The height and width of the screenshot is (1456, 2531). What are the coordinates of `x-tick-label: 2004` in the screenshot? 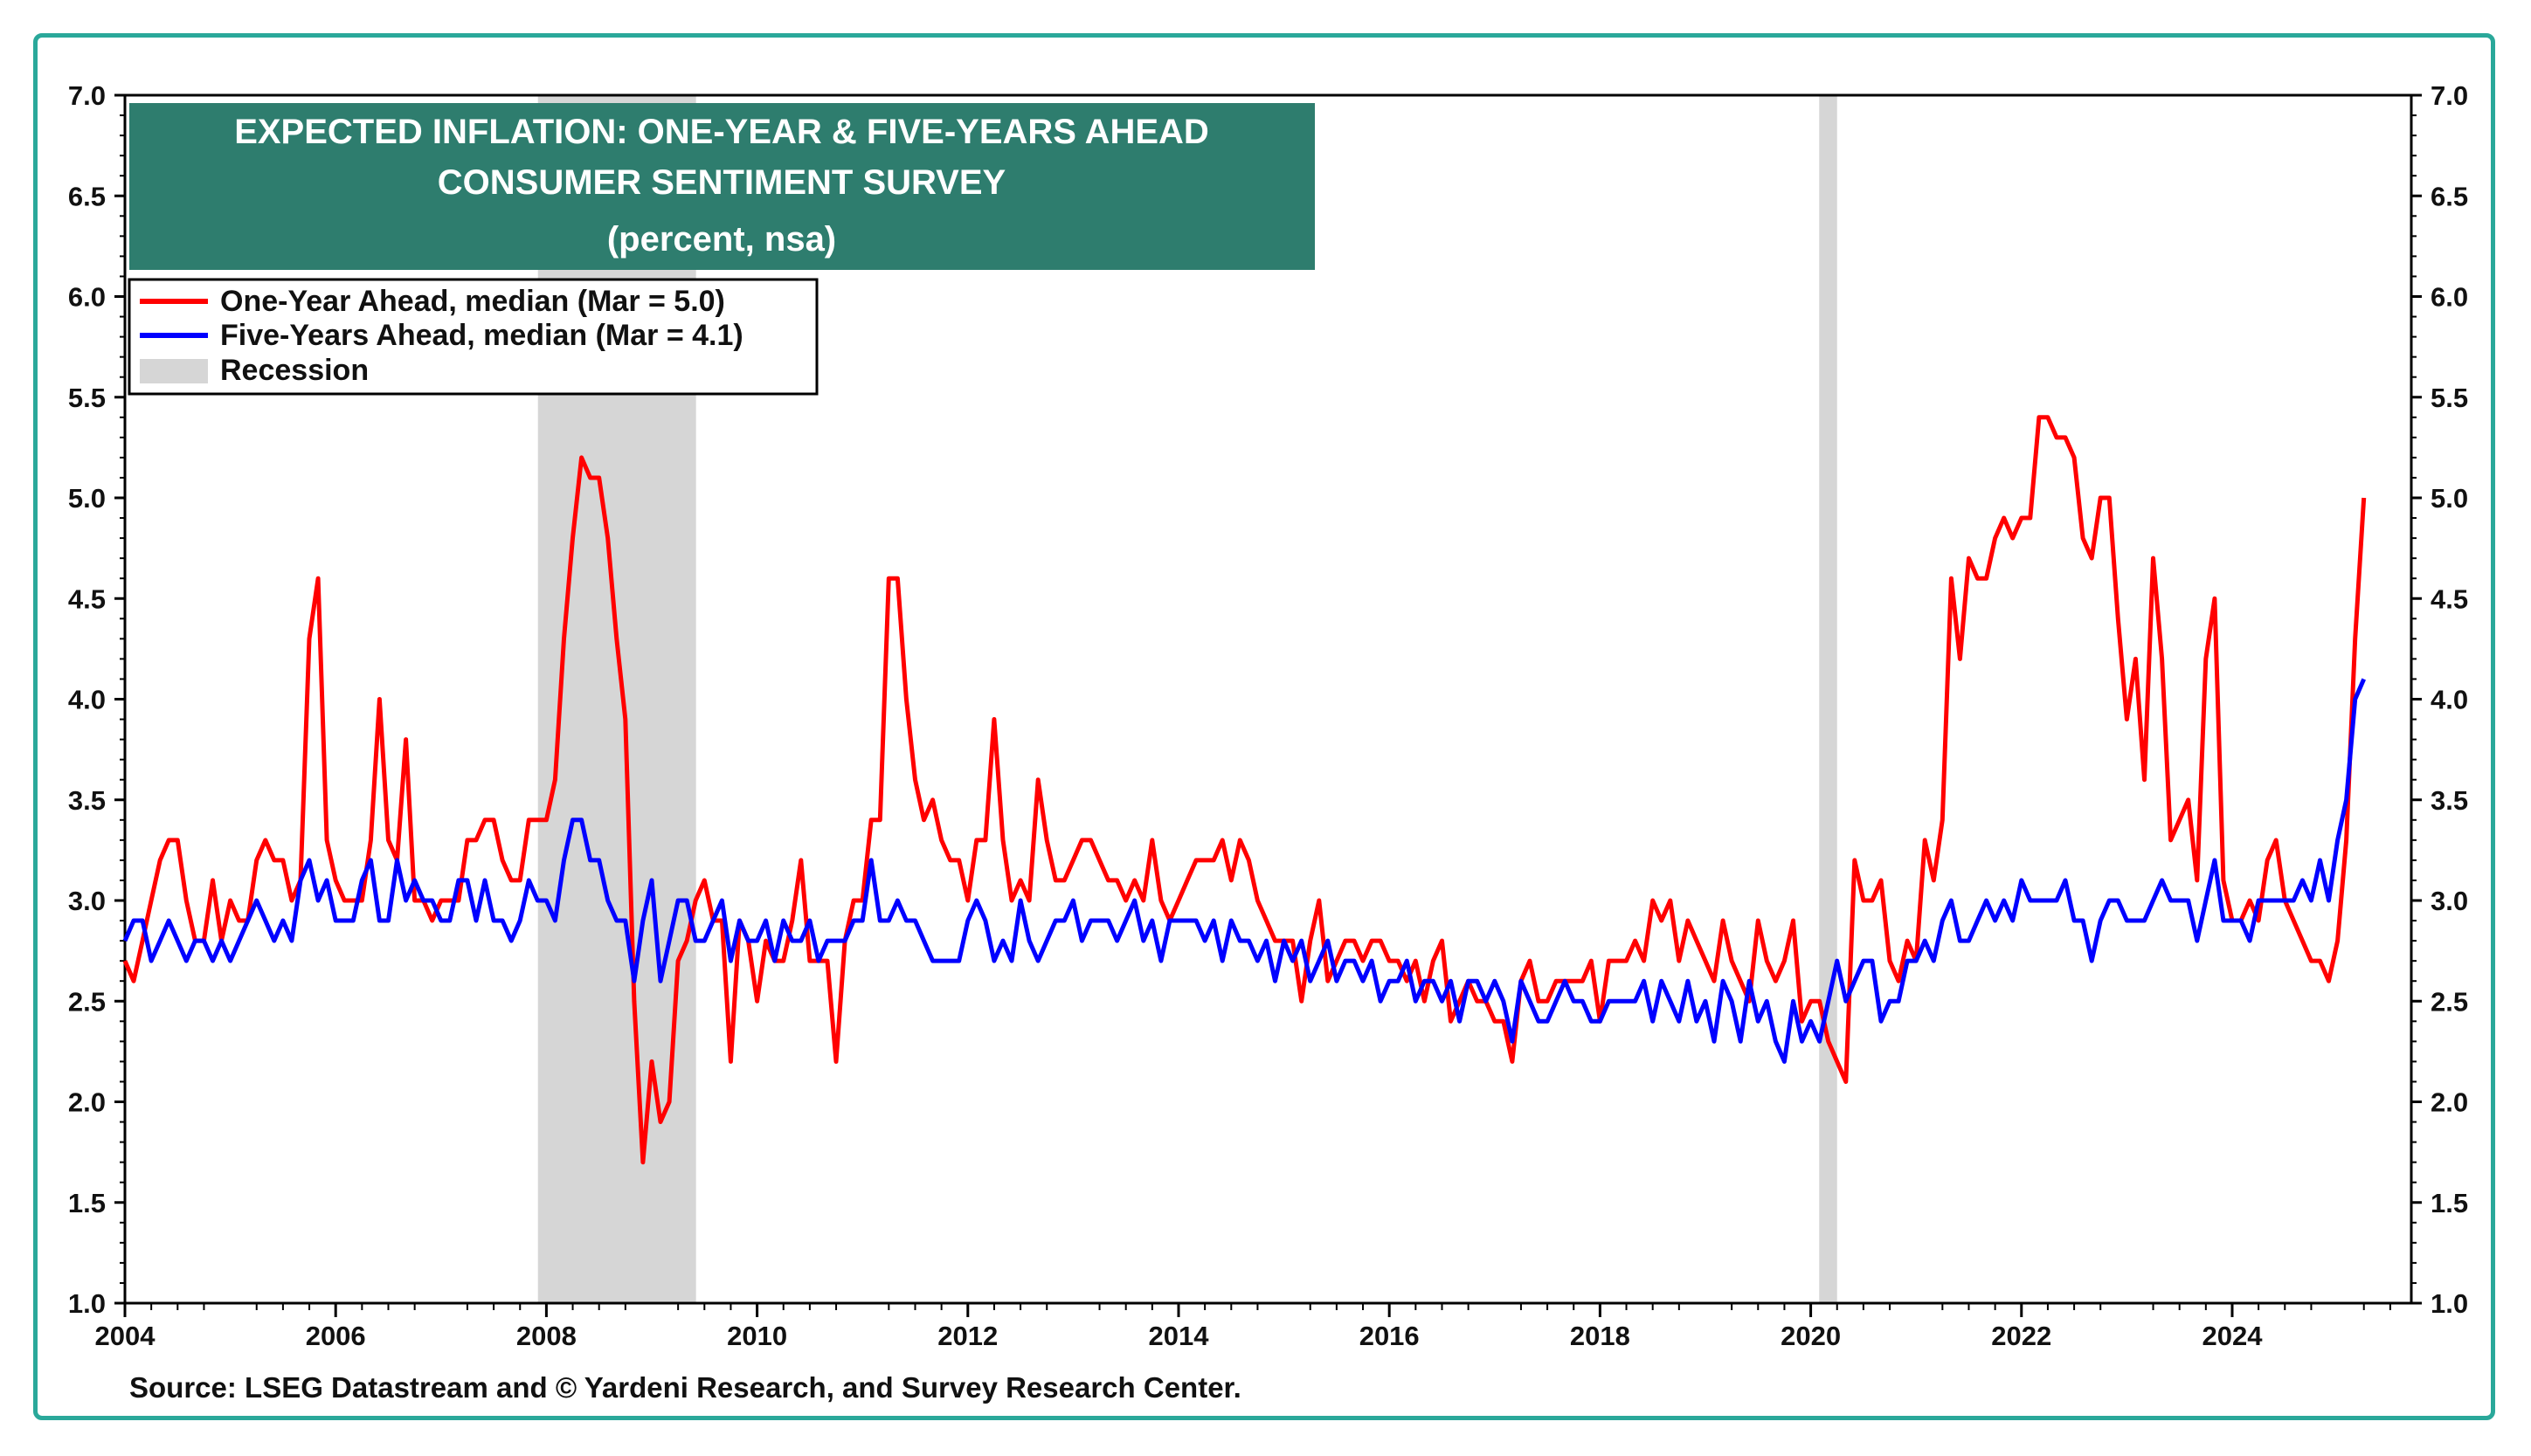 It's located at (125, 1336).